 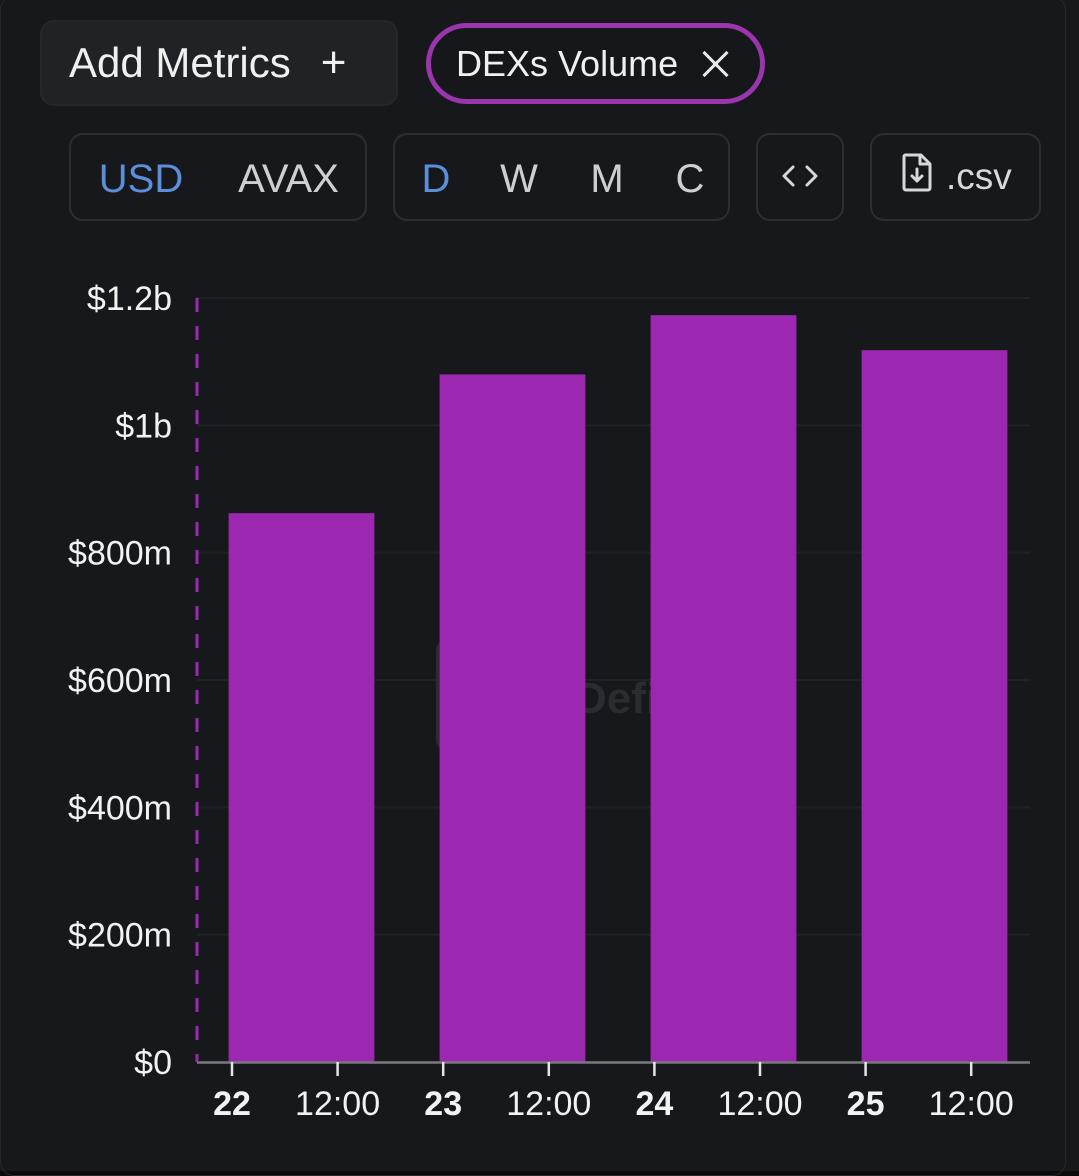 I want to click on x-tick-label: 24, so click(x=654, y=1104).